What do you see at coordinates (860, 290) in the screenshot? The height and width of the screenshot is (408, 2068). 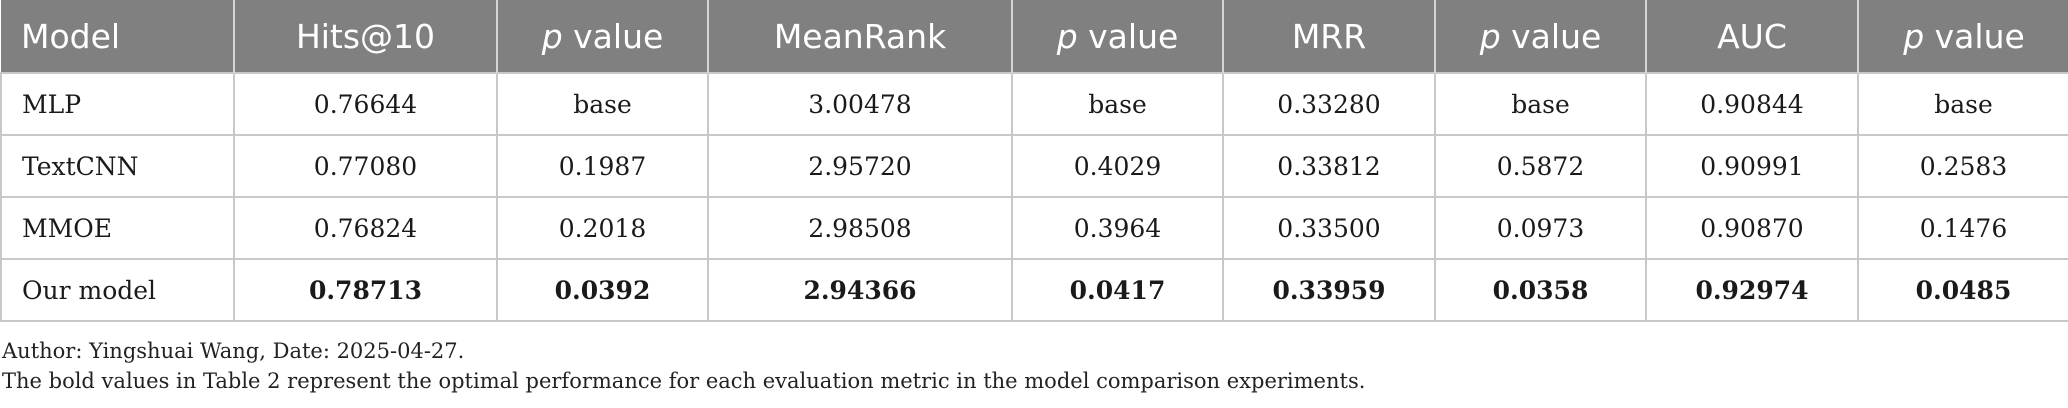 I see `table-cell-bold: 2.94366` at bounding box center [860, 290].